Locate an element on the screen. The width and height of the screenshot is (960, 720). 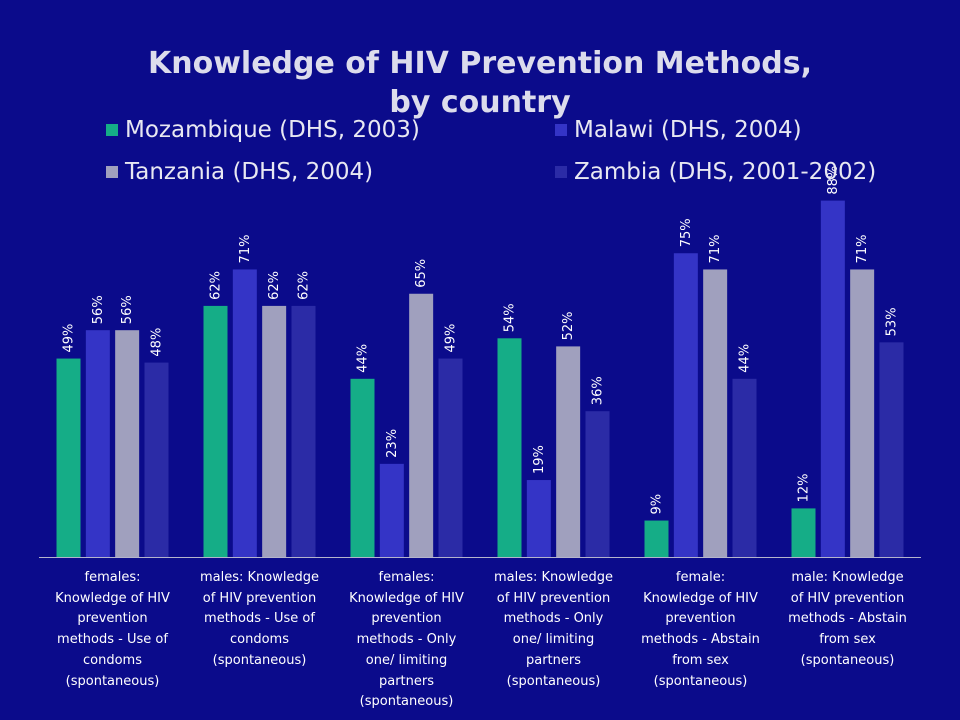
data-label-tanzania-3: 65% is located at coordinates (421, 273).